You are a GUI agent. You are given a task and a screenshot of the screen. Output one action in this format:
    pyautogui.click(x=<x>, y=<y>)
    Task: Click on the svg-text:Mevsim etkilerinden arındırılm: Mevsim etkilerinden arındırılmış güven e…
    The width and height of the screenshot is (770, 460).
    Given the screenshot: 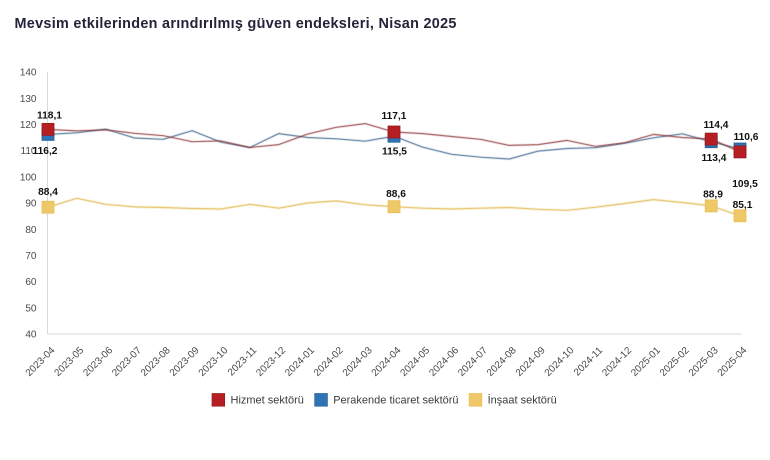 What is the action you would take?
    pyautogui.click(x=236, y=24)
    